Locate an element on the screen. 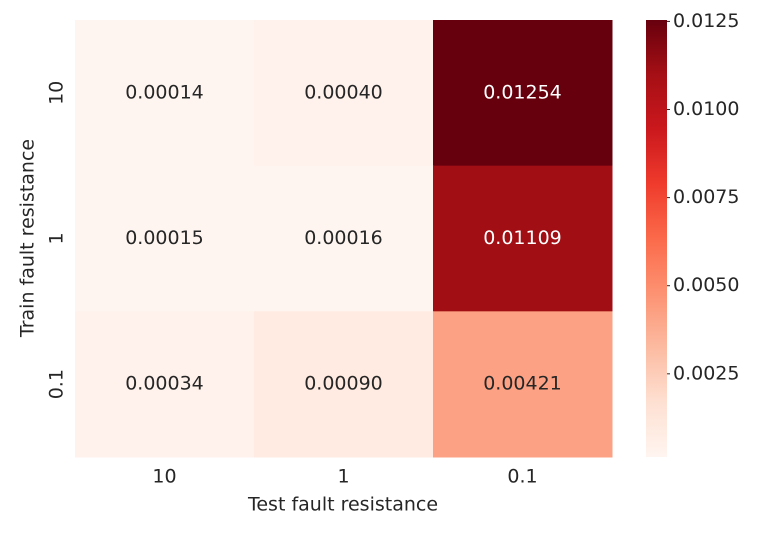 The image size is (761, 536). x-tick-label: 10 is located at coordinates (164, 477).